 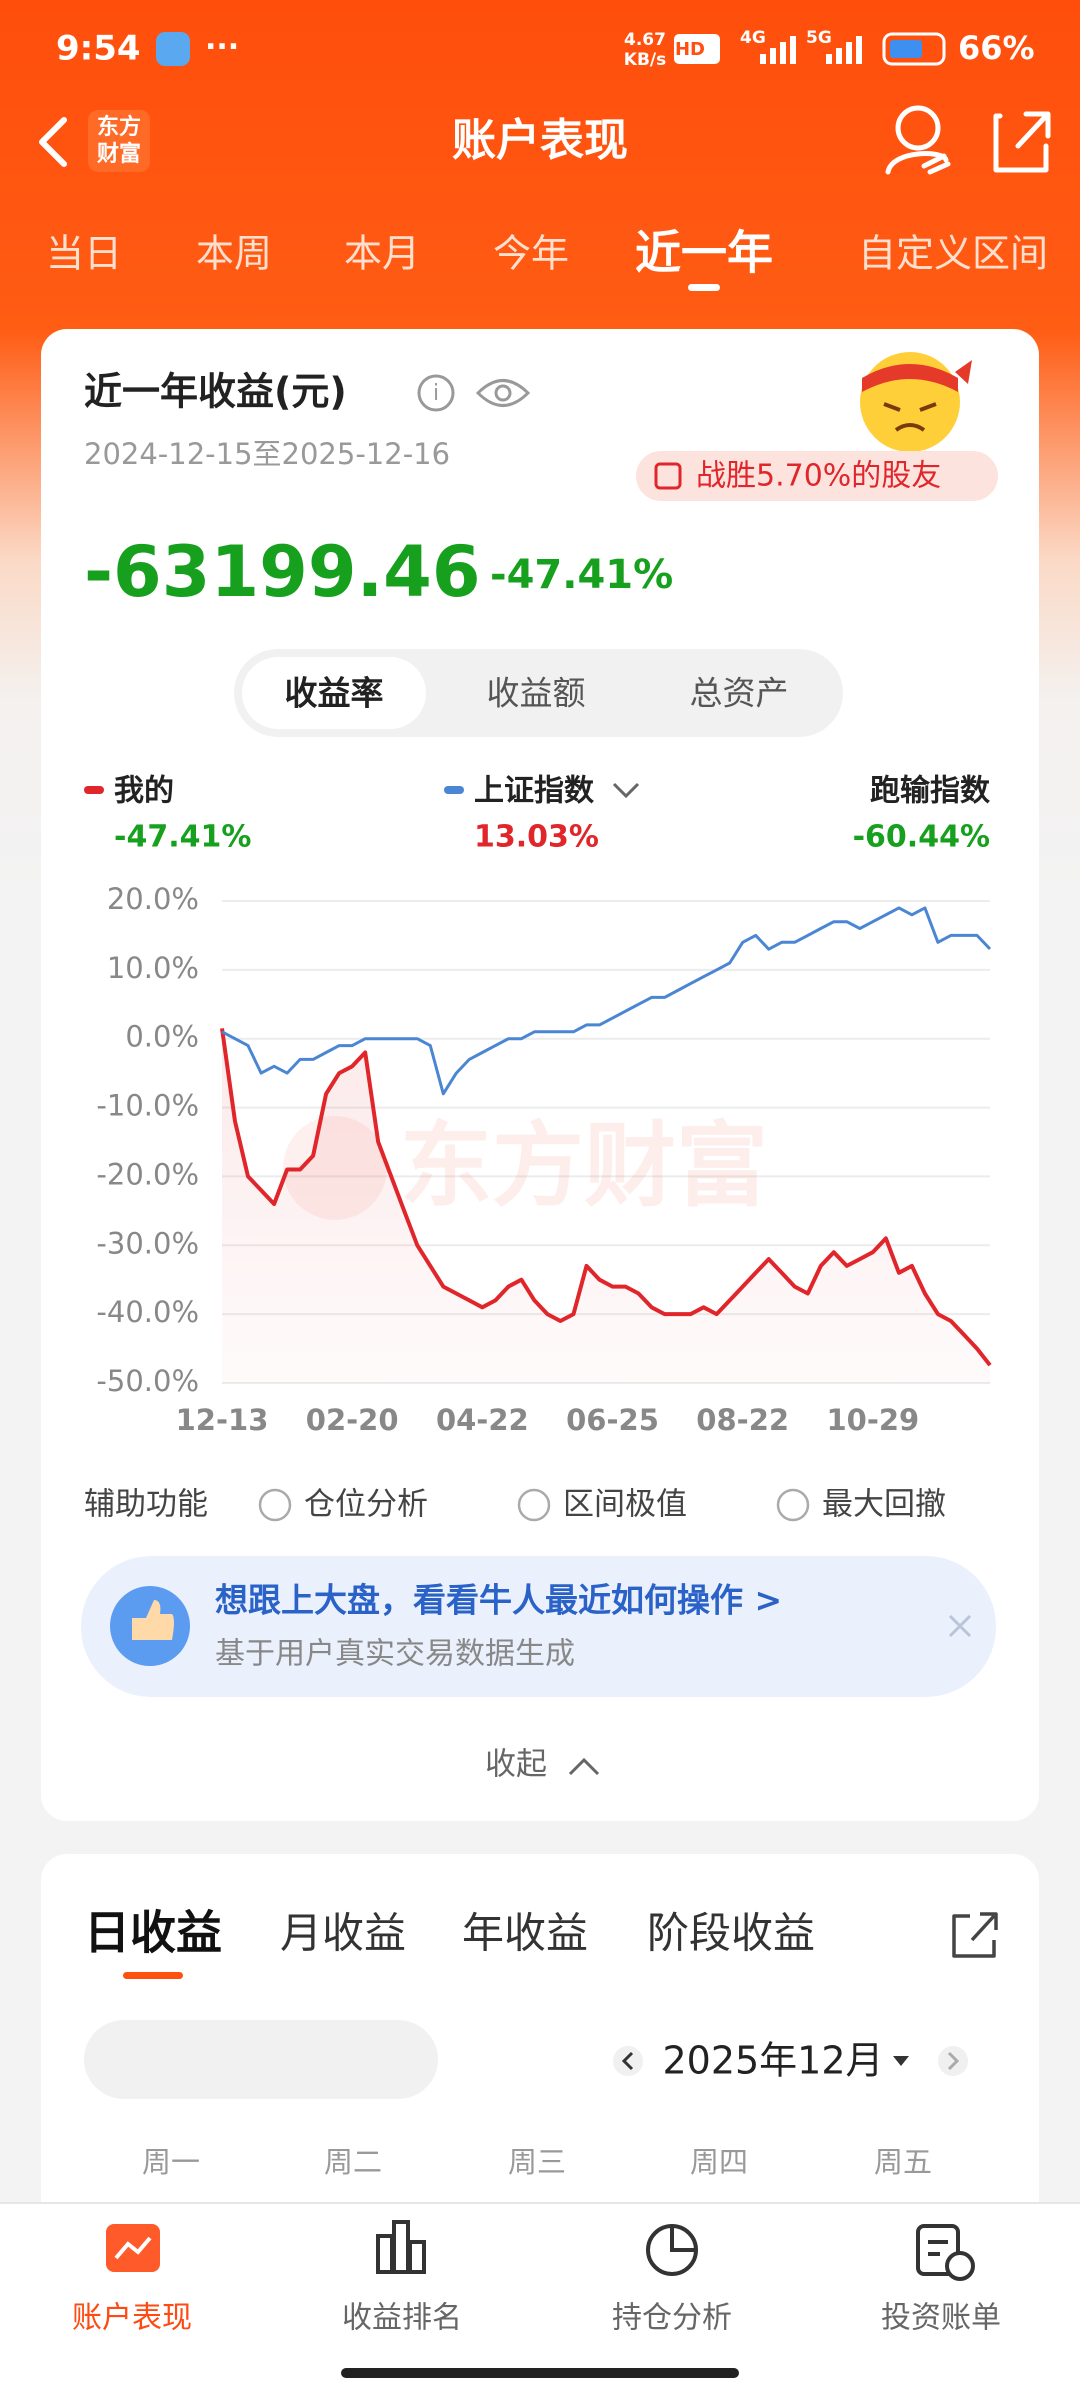 What do you see at coordinates (382, 254) in the screenshot?
I see `period-tab: 本月` at bounding box center [382, 254].